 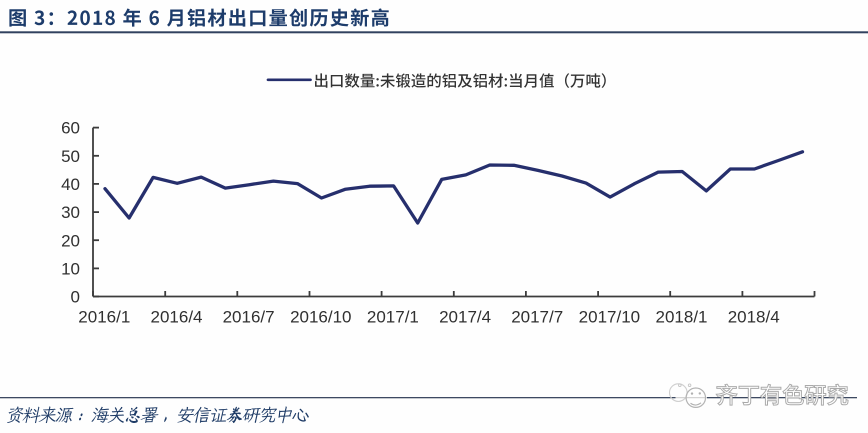 I want to click on svg-text: 40, so click(x=70, y=184).